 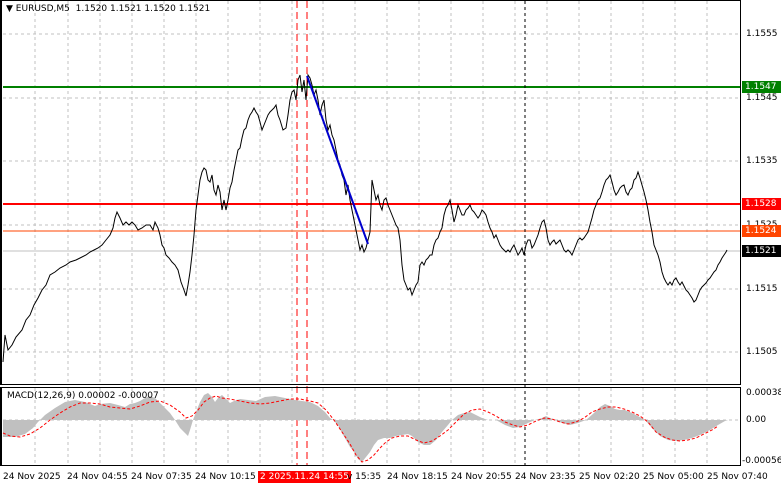 What do you see at coordinates (761, 204) in the screenshot?
I see `price-tag-red: 1.1528` at bounding box center [761, 204].